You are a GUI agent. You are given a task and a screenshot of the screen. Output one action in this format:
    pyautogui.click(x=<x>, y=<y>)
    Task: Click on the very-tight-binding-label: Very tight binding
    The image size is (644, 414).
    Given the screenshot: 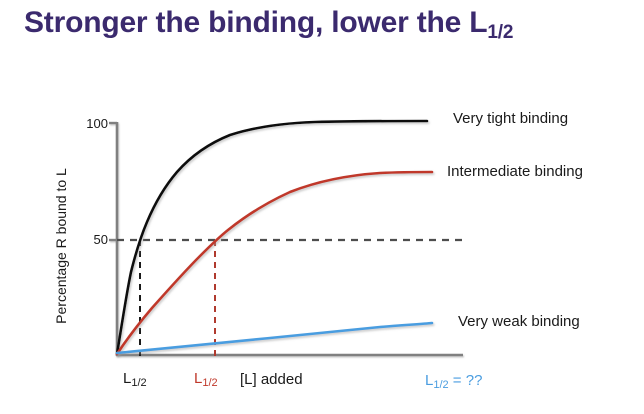 What is the action you would take?
    pyautogui.click(x=511, y=118)
    